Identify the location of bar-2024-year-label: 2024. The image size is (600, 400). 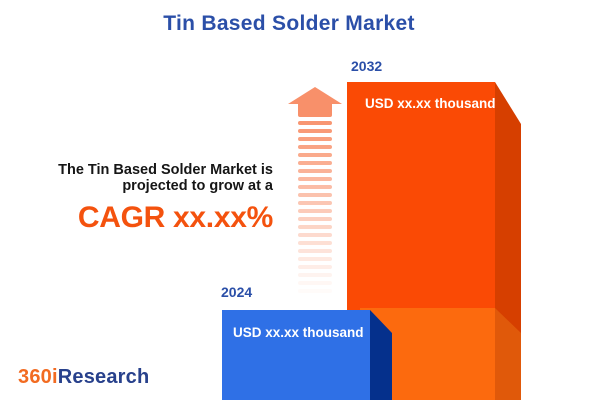
(237, 292).